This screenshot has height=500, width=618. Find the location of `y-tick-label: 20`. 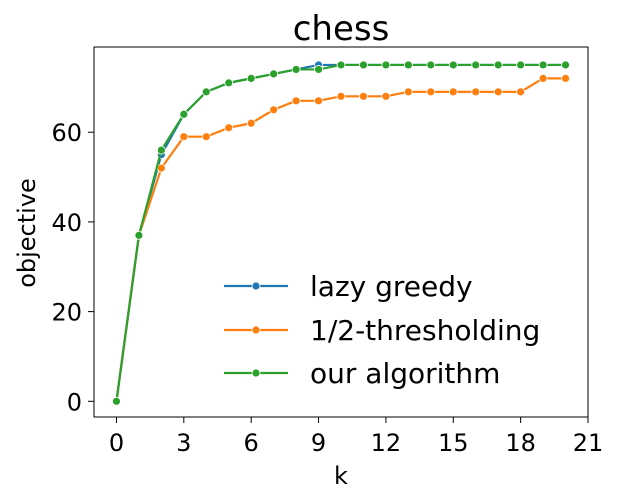

y-tick-label: 20 is located at coordinates (66, 313).